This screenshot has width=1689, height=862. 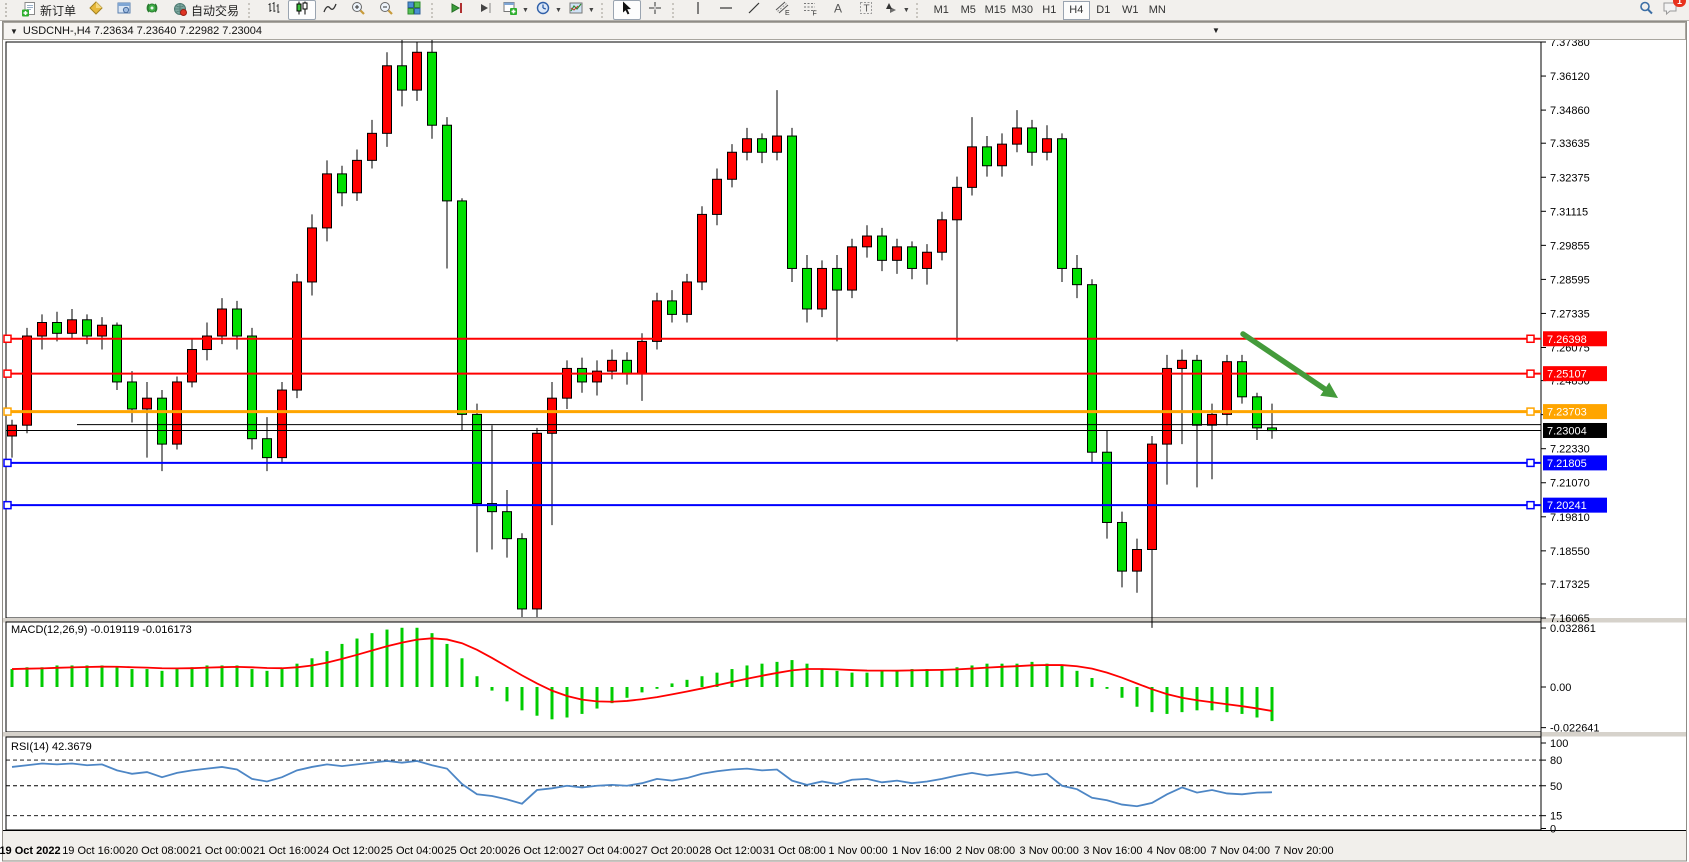 What do you see at coordinates (485, 10) in the screenshot?
I see `auto-scroll-button` at bounding box center [485, 10].